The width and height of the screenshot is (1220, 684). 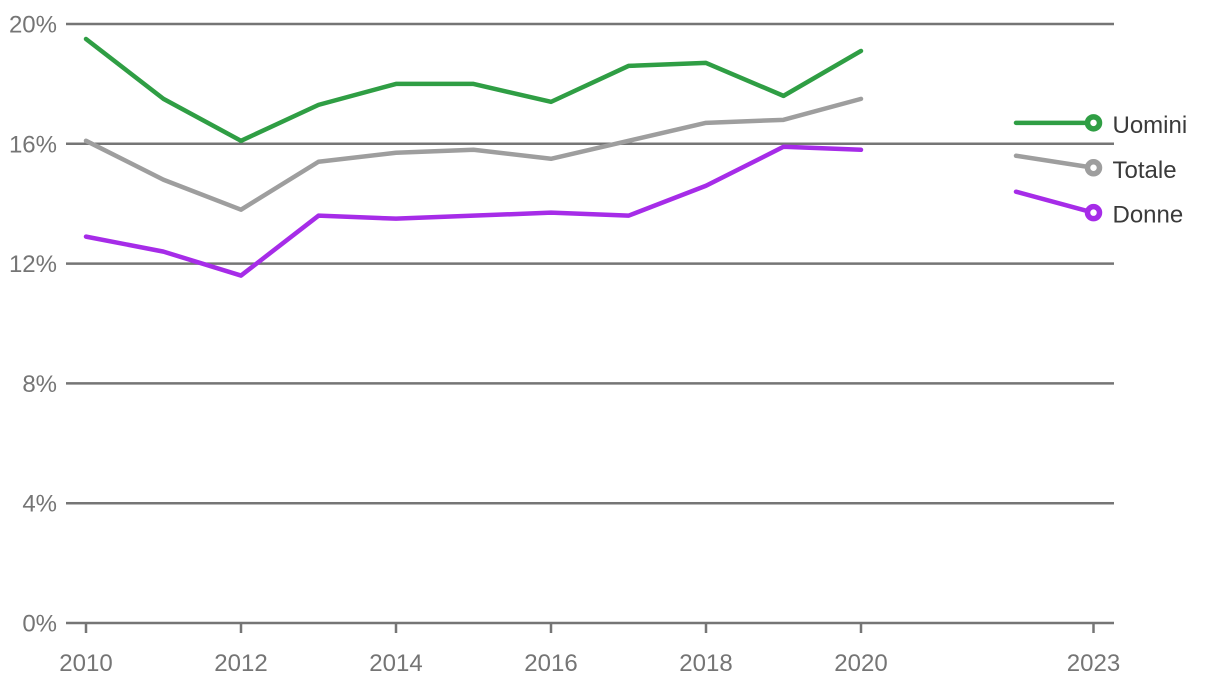 I want to click on series-endpoint-totale, so click(x=1093, y=168).